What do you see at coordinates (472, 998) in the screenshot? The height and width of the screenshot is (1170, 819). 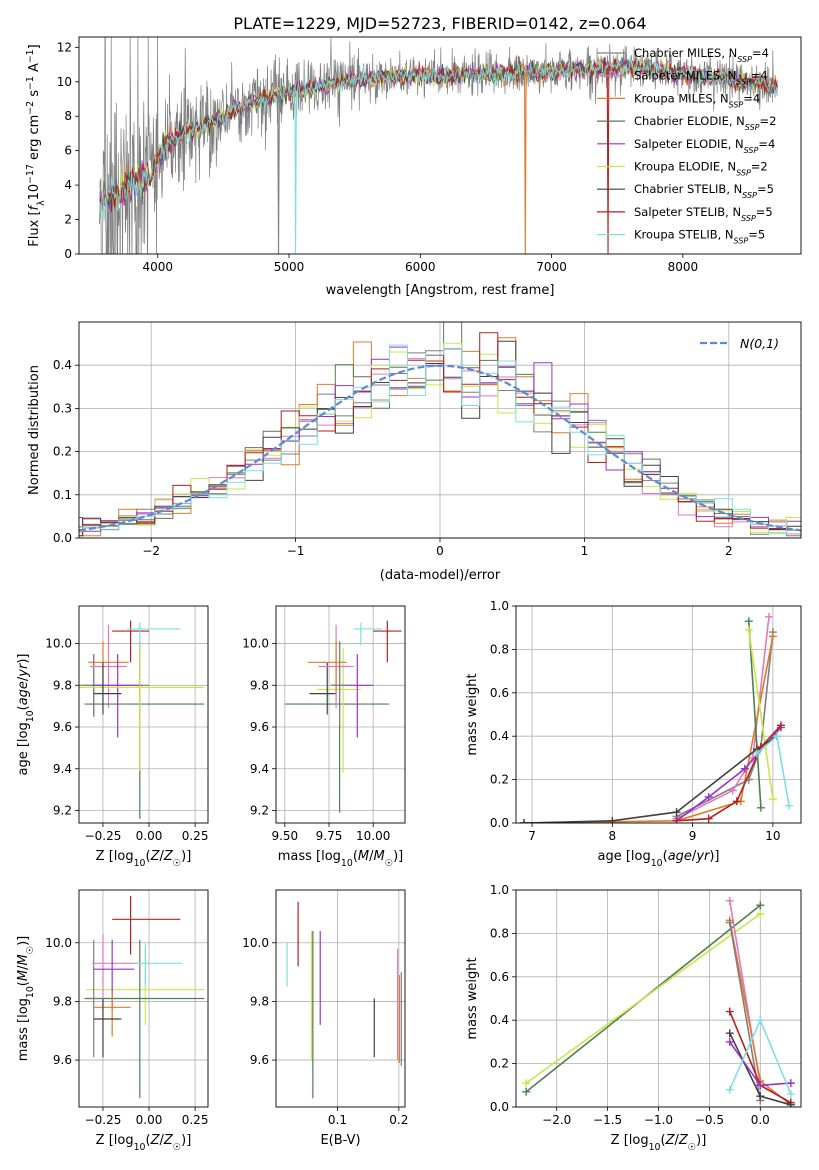 I see `p-mwZ-ylabel: mass weight` at bounding box center [472, 998].